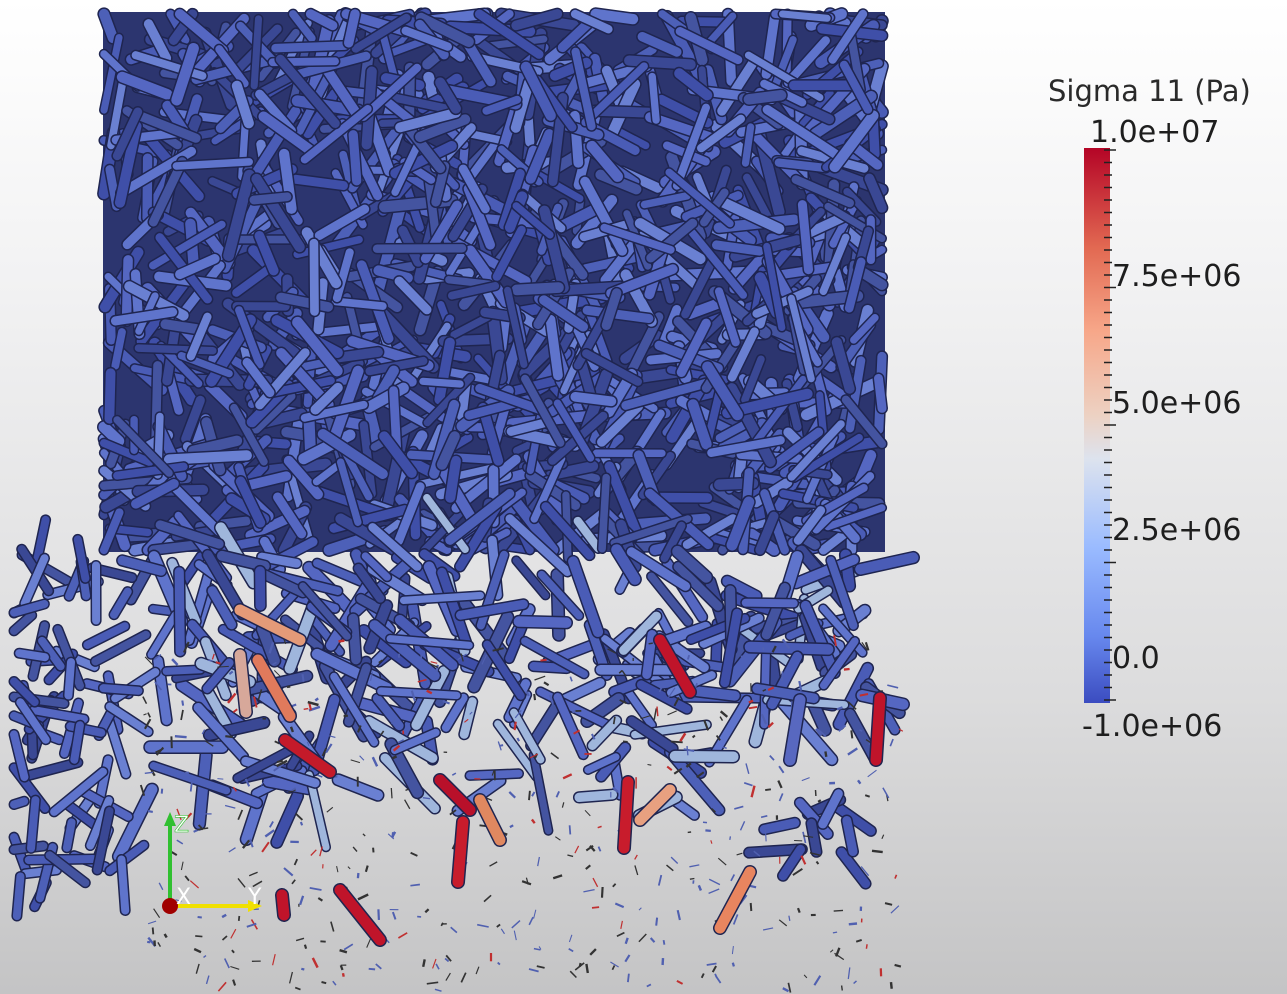 The width and height of the screenshot is (1287, 994). What do you see at coordinates (1136, 658) in the screenshot?
I see `colorbar-tick-label: 0.0` at bounding box center [1136, 658].